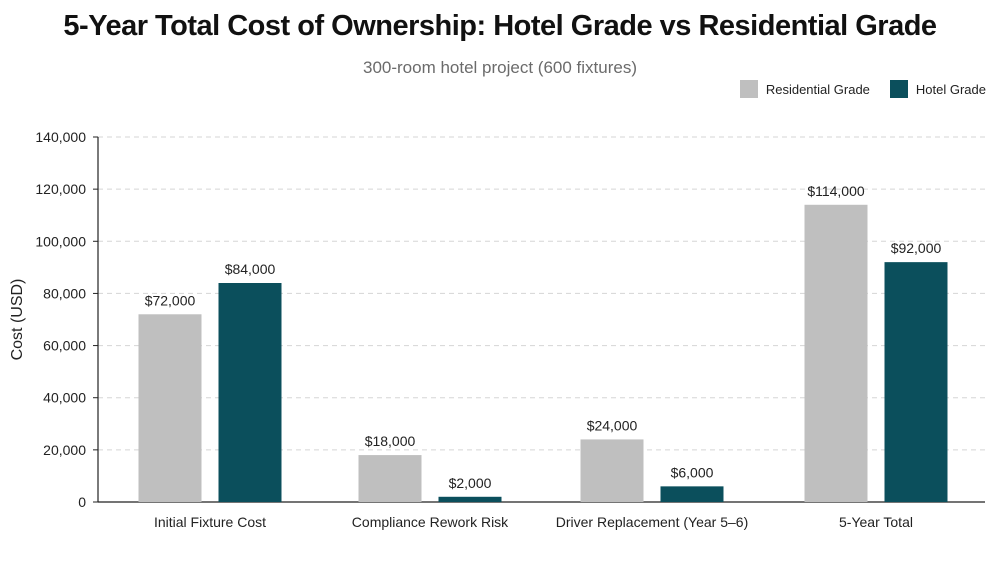 This screenshot has height=562, width=1000. I want to click on y-tick-label: 0, so click(82, 502).